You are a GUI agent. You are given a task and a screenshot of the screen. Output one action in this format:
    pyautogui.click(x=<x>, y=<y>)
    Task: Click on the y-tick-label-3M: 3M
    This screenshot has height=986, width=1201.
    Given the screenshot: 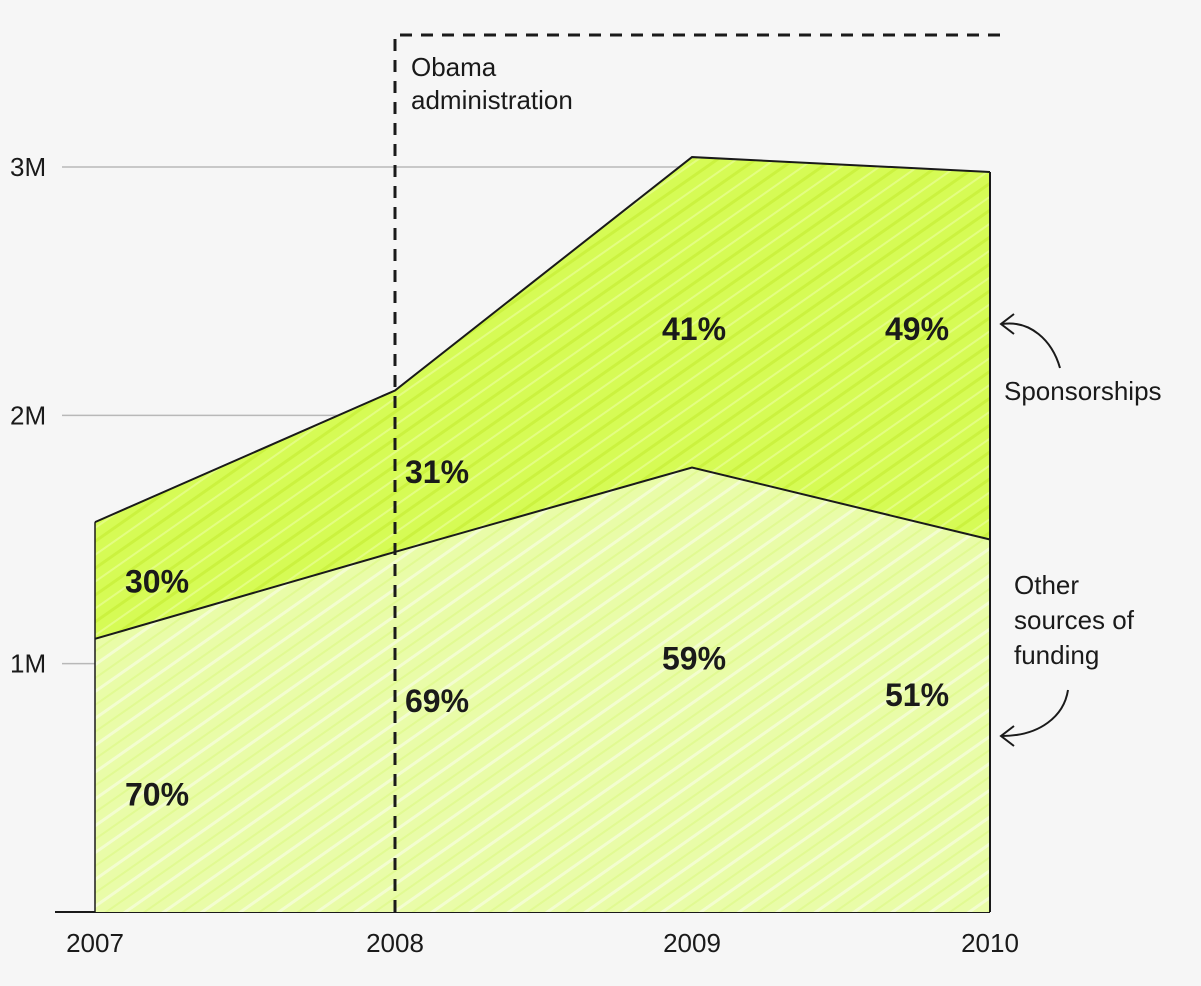 What is the action you would take?
    pyautogui.click(x=28, y=167)
    